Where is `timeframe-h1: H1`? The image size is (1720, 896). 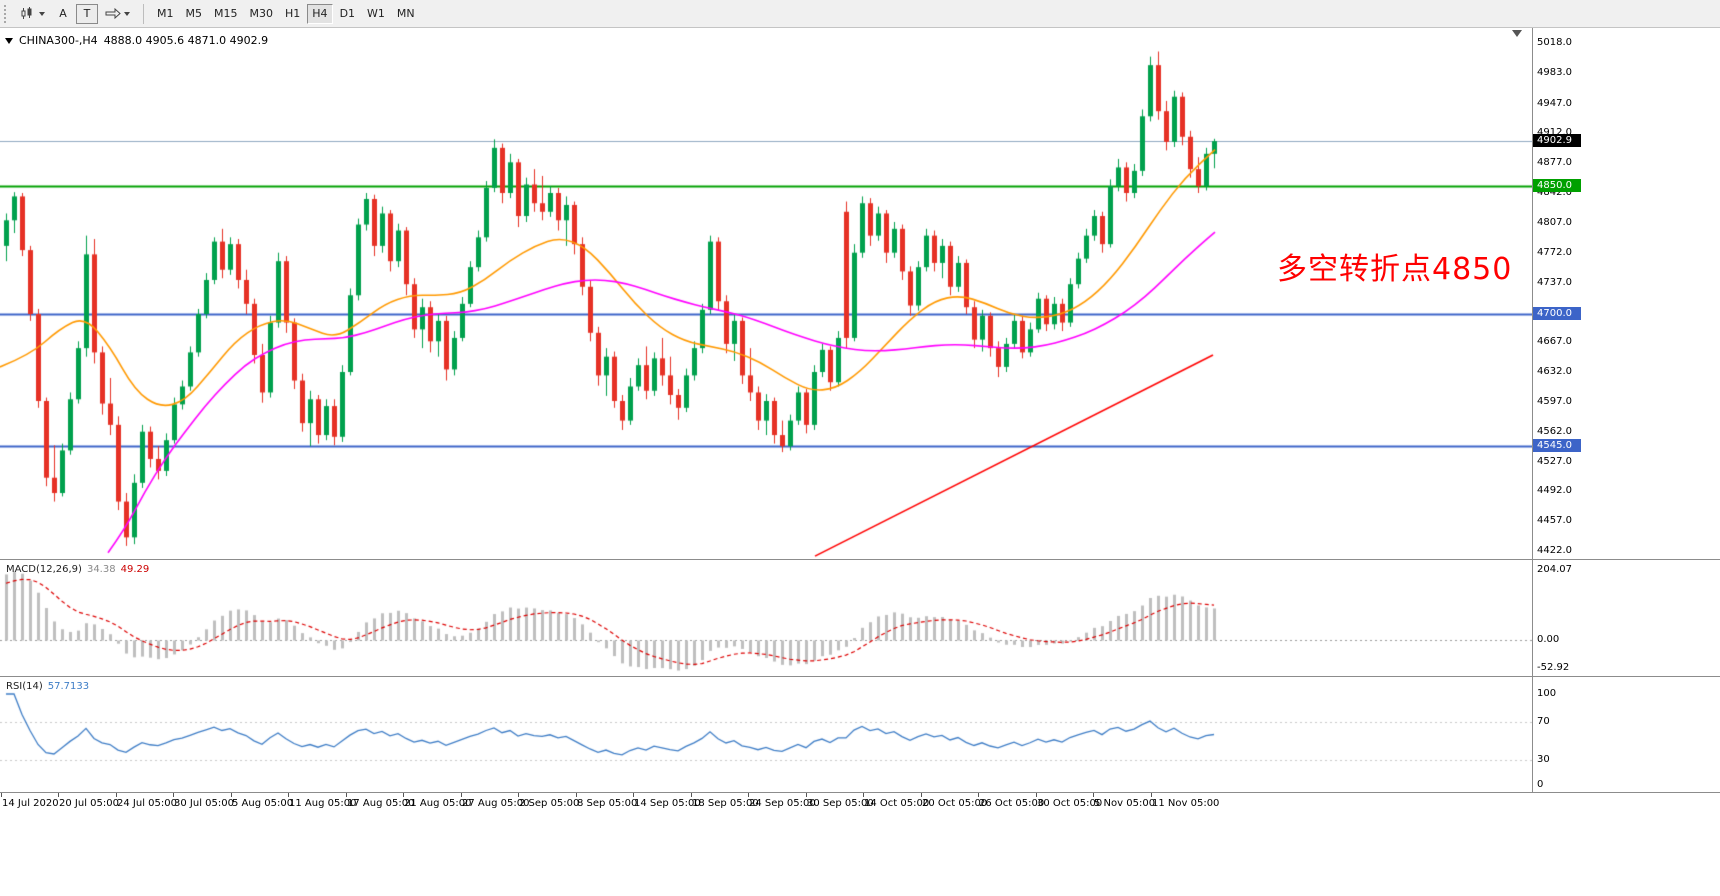
timeframe-h1: H1 is located at coordinates (292, 14).